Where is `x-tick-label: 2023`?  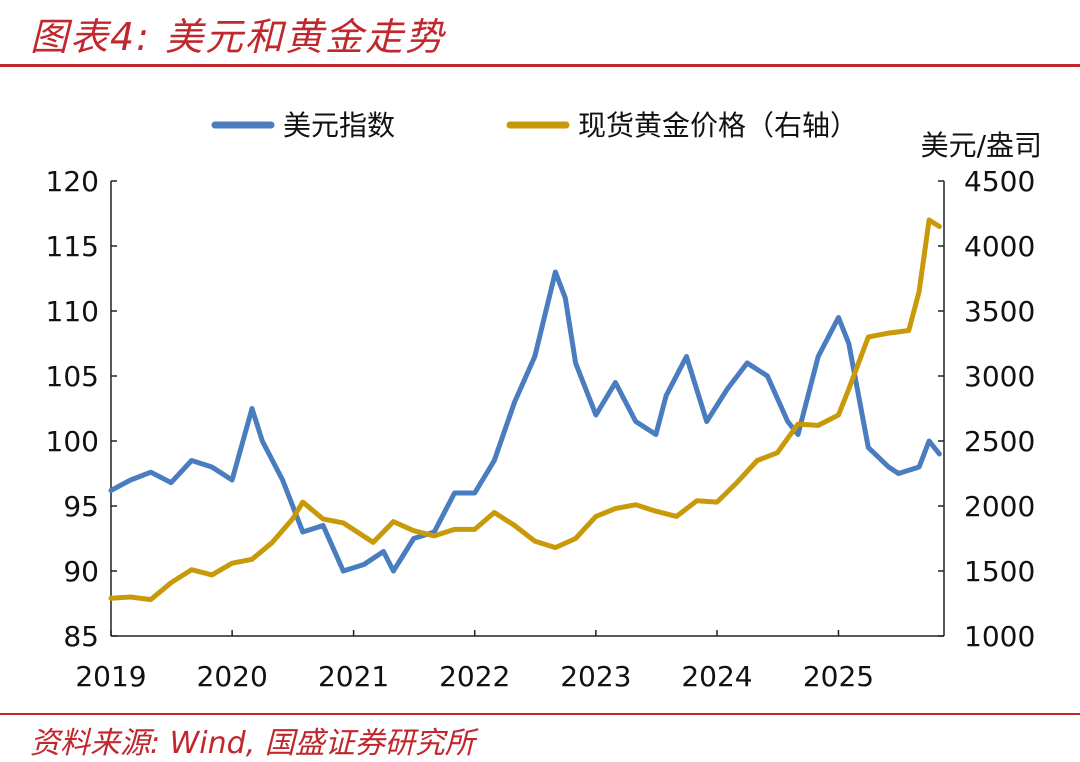 x-tick-label: 2023 is located at coordinates (595, 676).